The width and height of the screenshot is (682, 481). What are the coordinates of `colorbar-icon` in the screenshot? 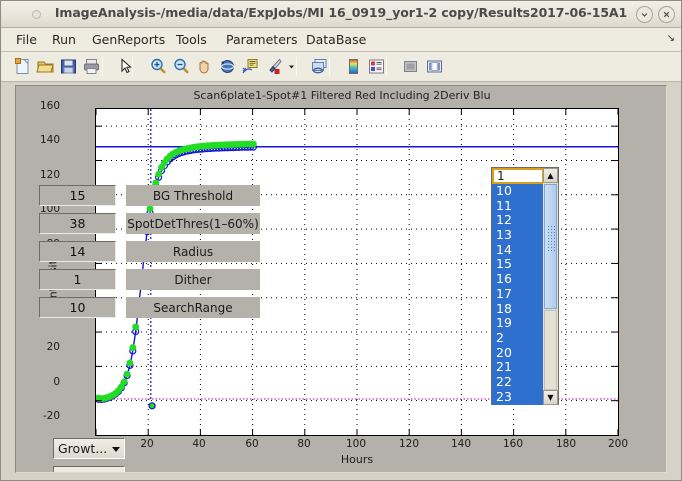 It's located at (353, 66).